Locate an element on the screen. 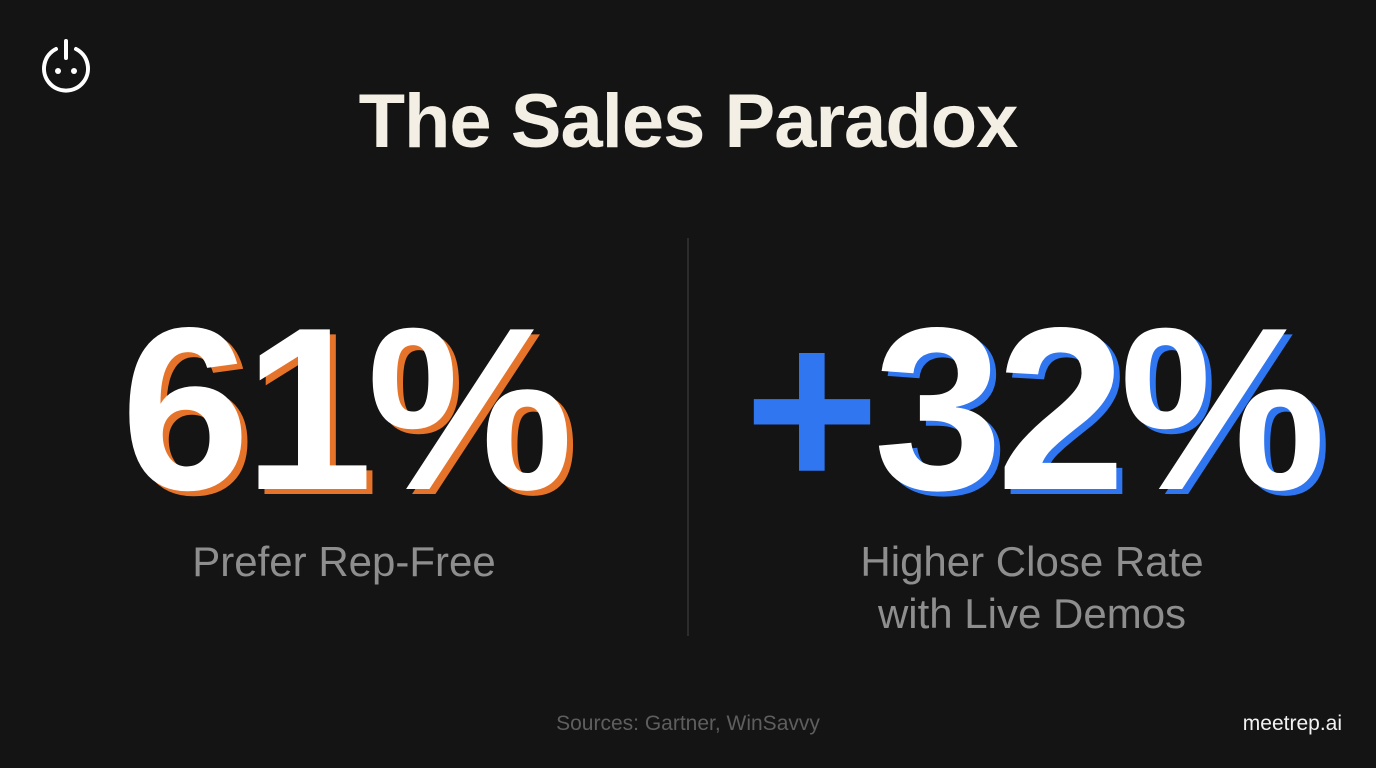 This screenshot has height=768, width=1376. stat-label: Prefer Rep-Free is located at coordinates (344, 562).